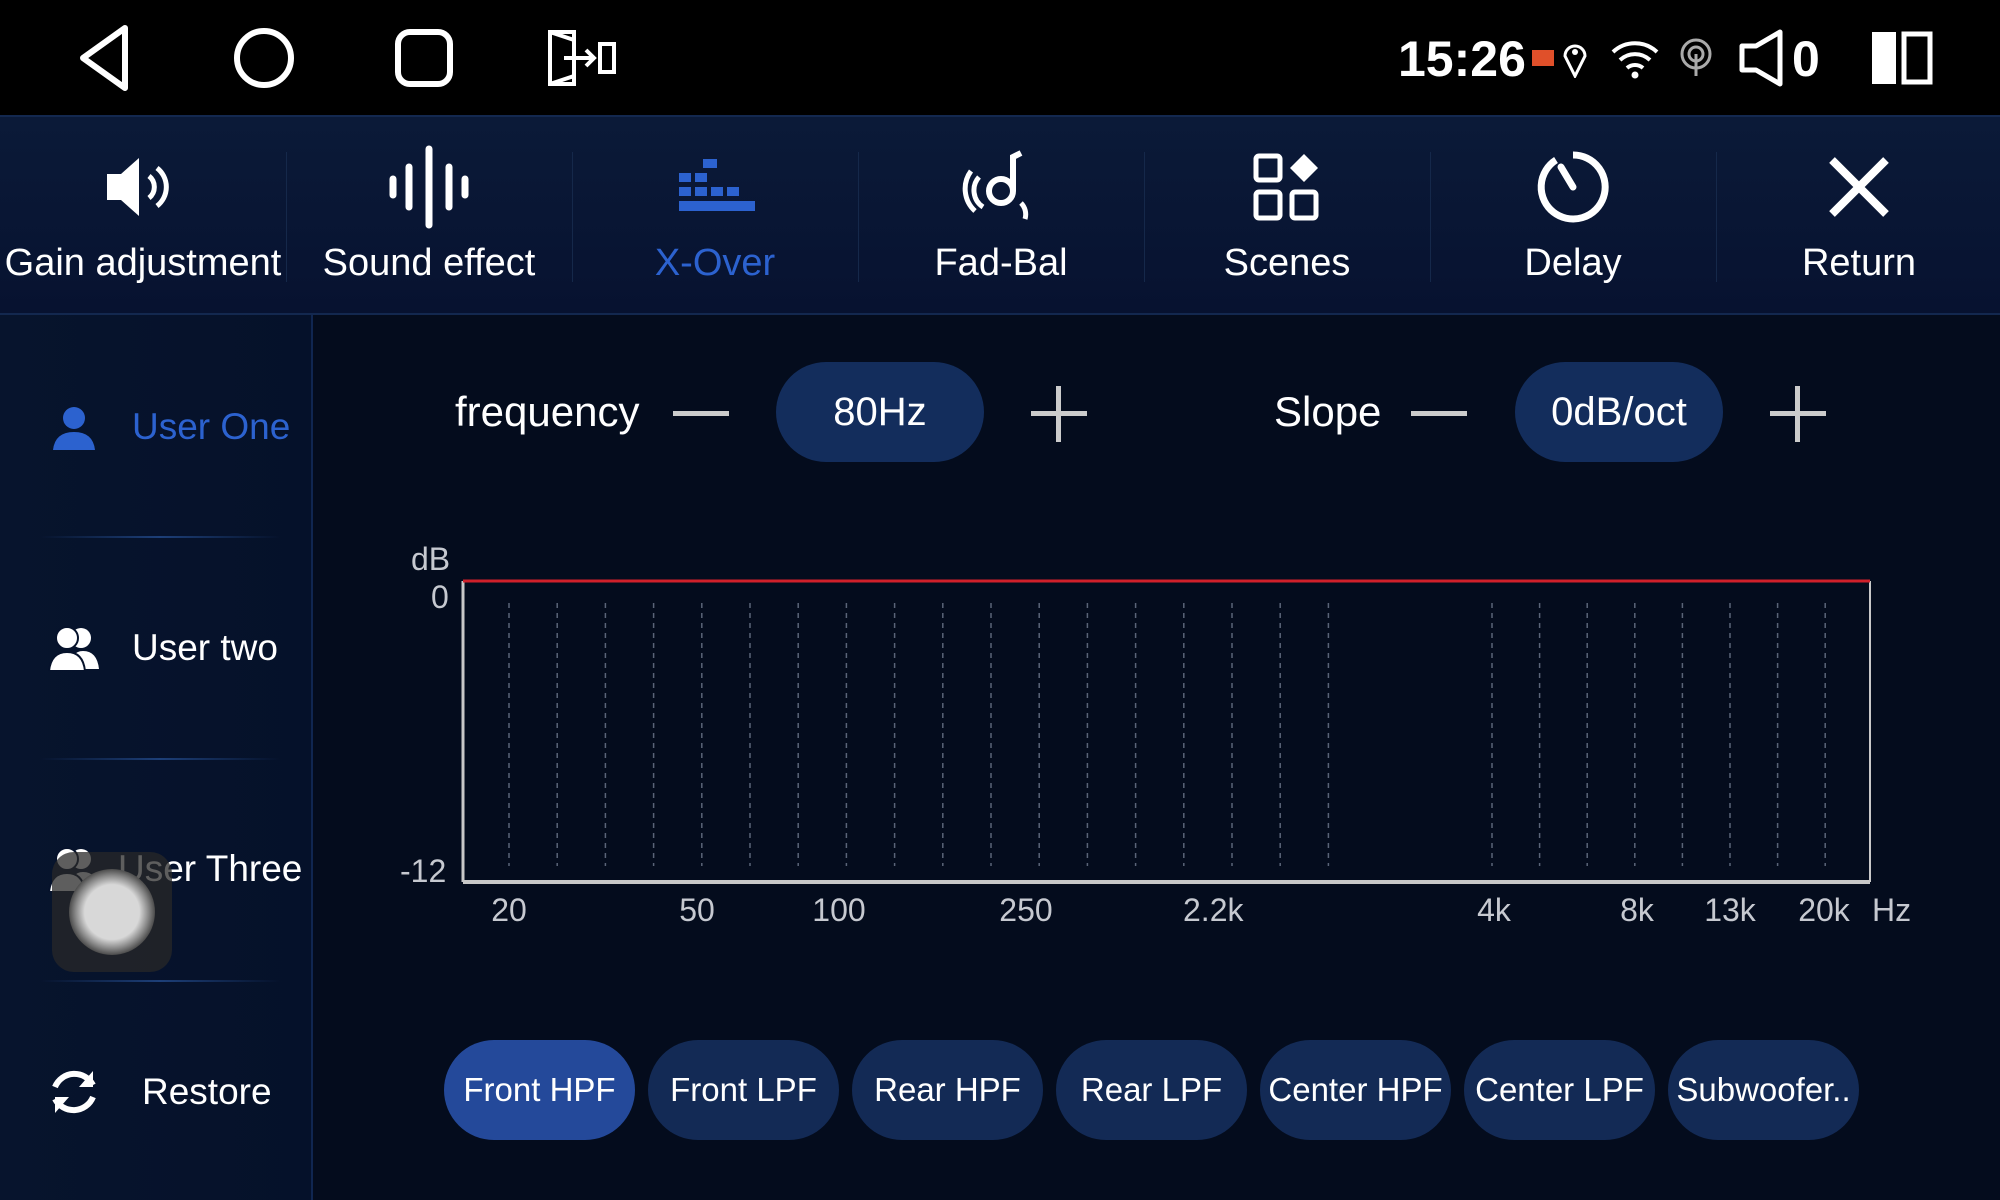  I want to click on waveform-icon, so click(429, 187).